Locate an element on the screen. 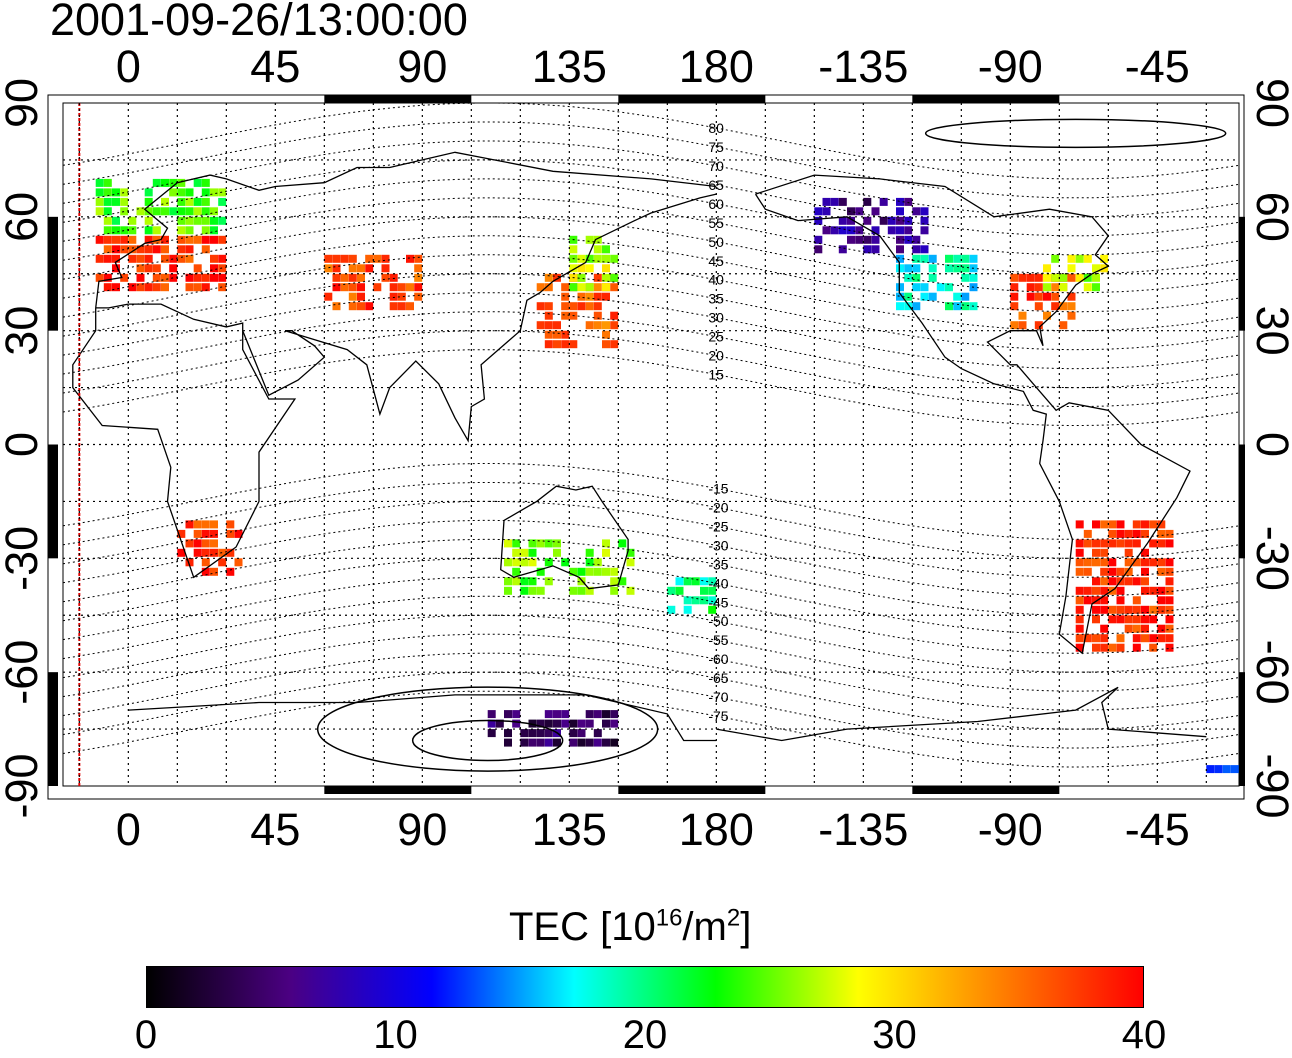 The width and height of the screenshot is (1292, 1058). colorbar-tick-label: 0 is located at coordinates (146, 1035).